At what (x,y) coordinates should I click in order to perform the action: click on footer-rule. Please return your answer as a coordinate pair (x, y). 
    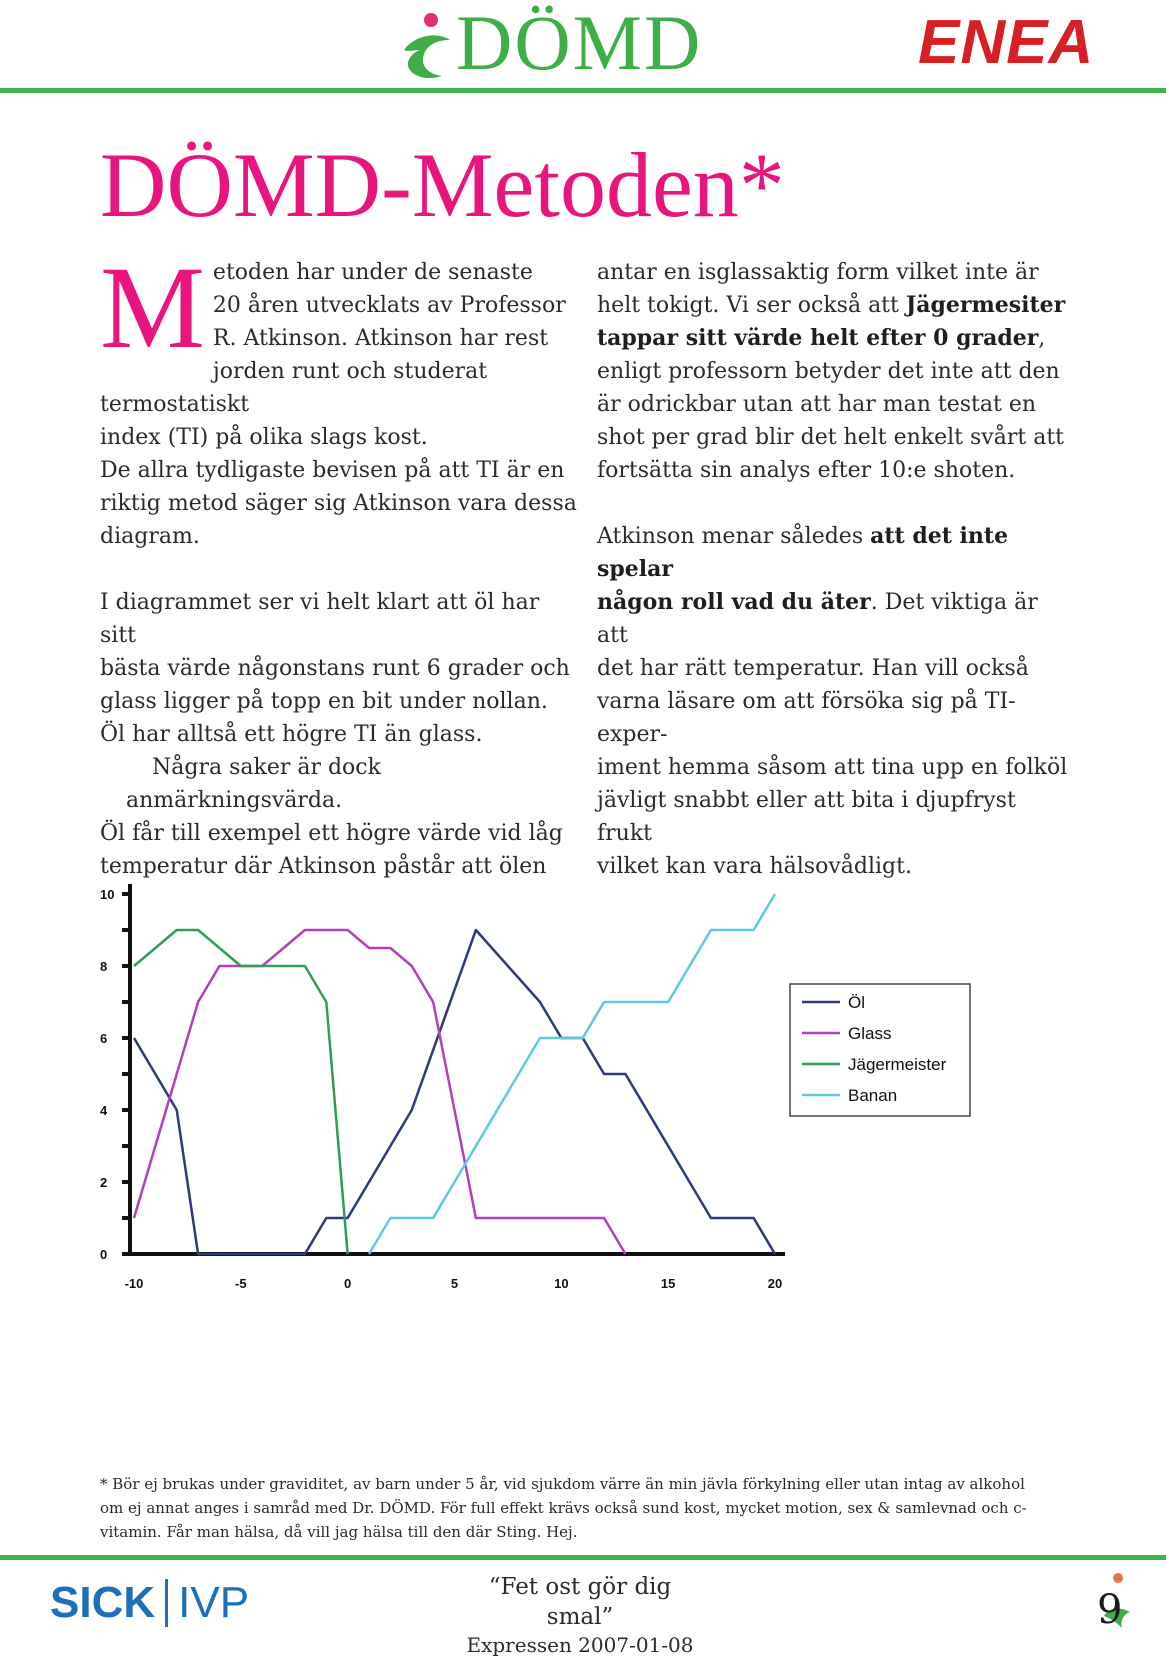
    Looking at the image, I should click on (583, 1557).